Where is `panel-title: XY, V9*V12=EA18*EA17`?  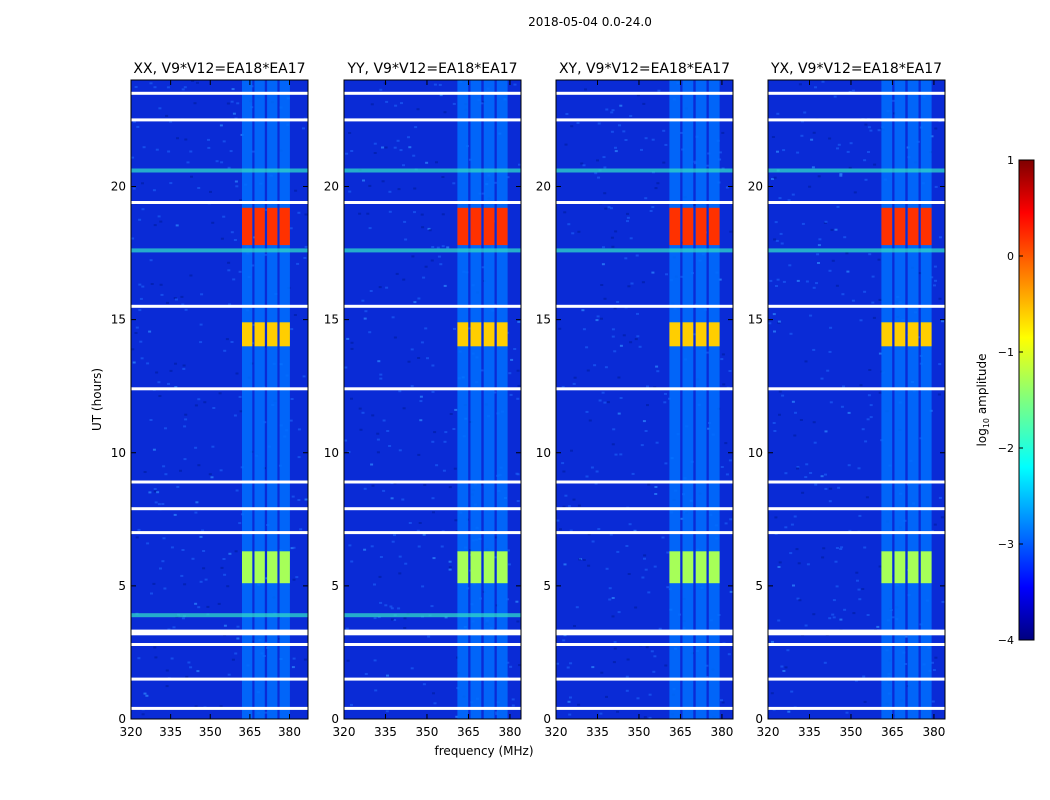
panel-title: XY, V9*V12=EA18*EA17 is located at coordinates (644, 69).